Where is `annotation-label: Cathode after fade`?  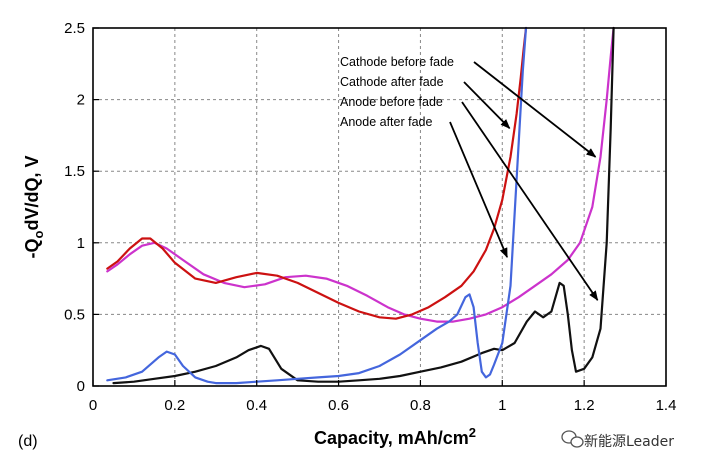
annotation-label: Cathode after fade is located at coordinates (392, 82).